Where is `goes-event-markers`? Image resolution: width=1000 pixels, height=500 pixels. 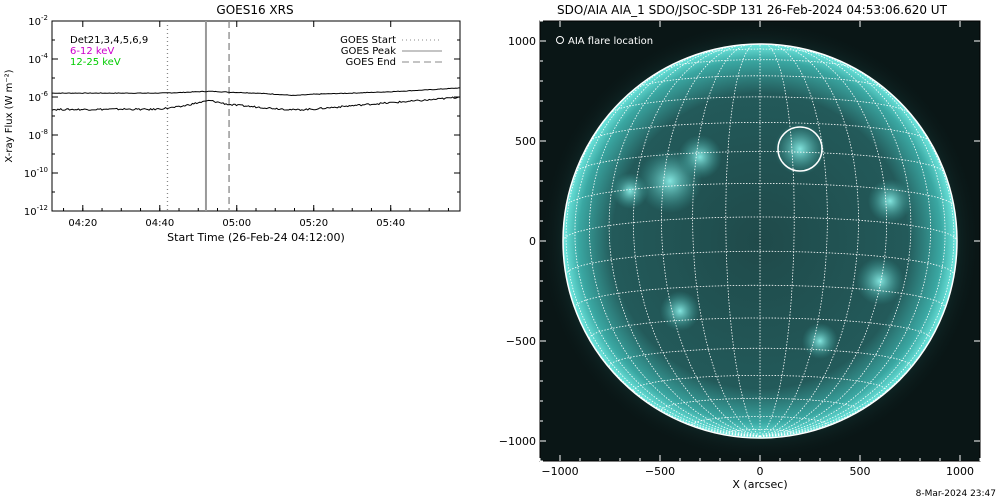
goes-event-markers is located at coordinates (198, 116).